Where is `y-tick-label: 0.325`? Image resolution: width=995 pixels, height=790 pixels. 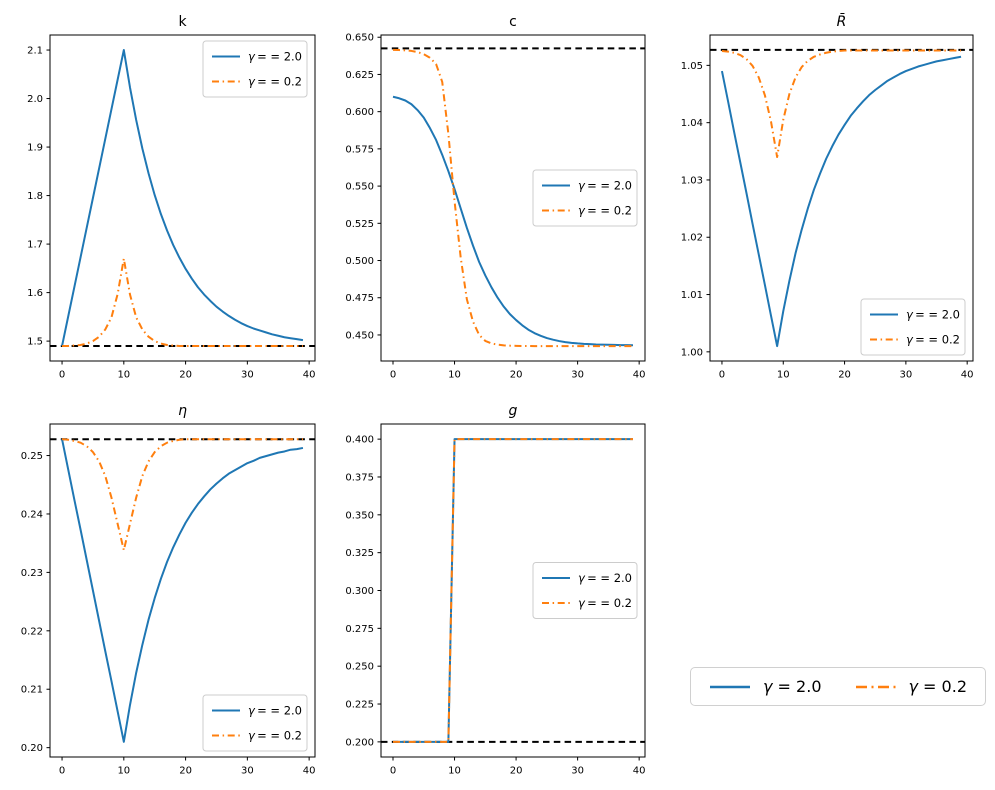 y-tick-label: 0.325 is located at coordinates (359, 553).